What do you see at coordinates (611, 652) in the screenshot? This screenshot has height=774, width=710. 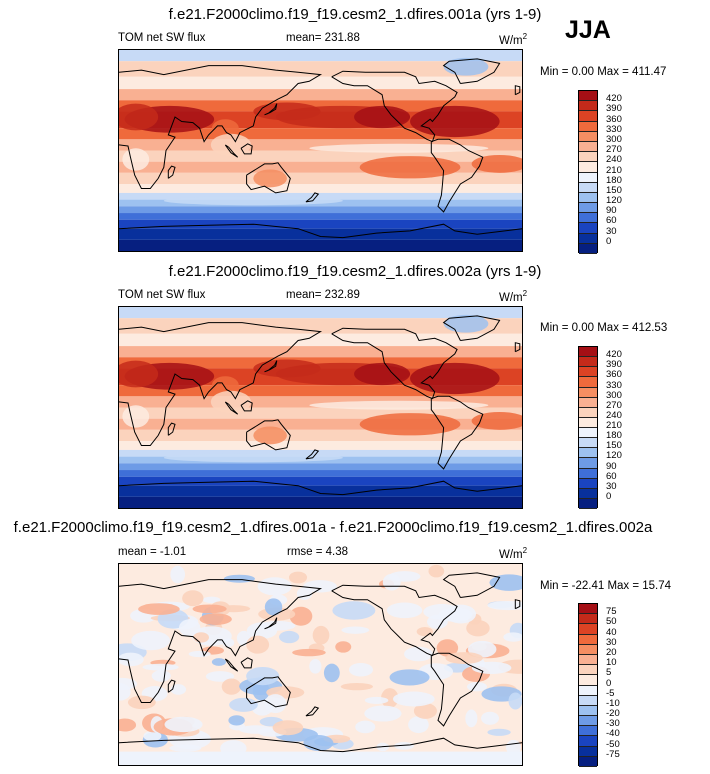 I see `colorbar-tick-label: 20` at bounding box center [611, 652].